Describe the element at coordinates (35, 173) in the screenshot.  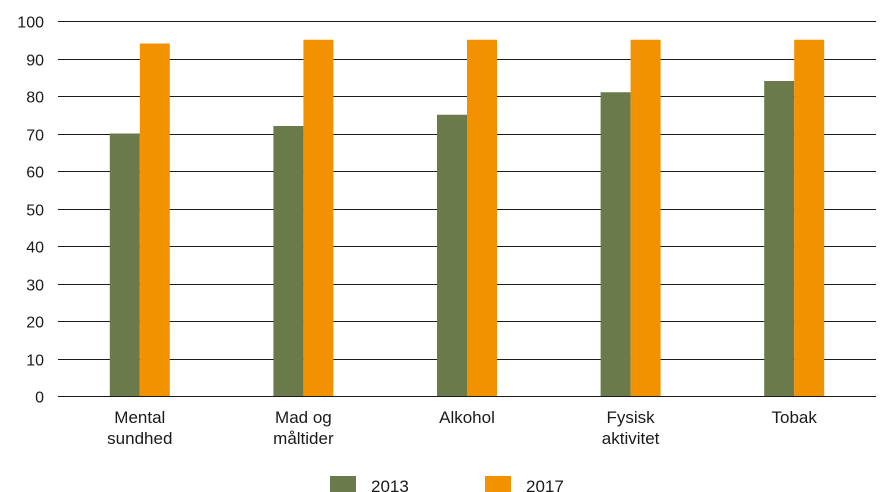
I see `y-tick-label-60: 60` at that location.